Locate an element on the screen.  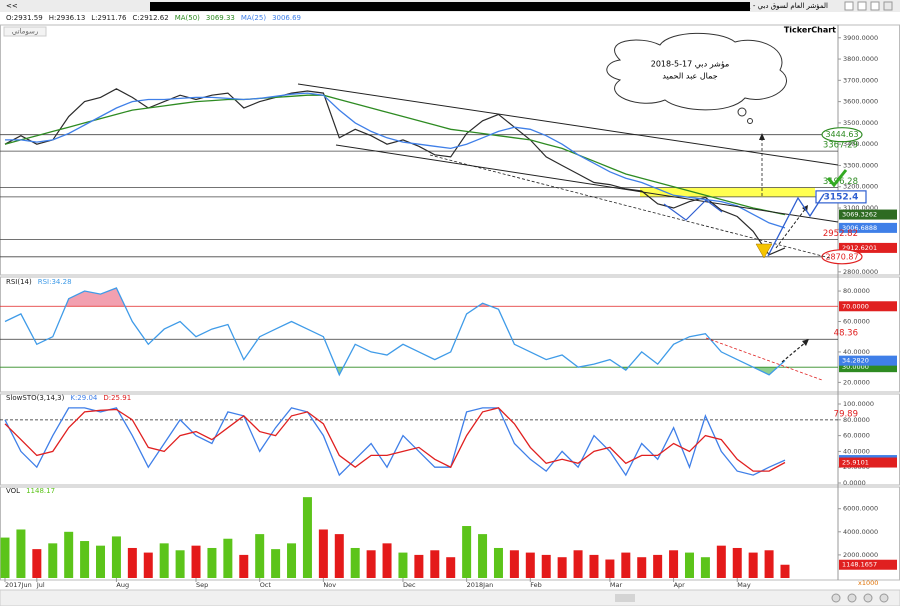
header-value: RSI:34.28 is located at coordinates (55, 282).